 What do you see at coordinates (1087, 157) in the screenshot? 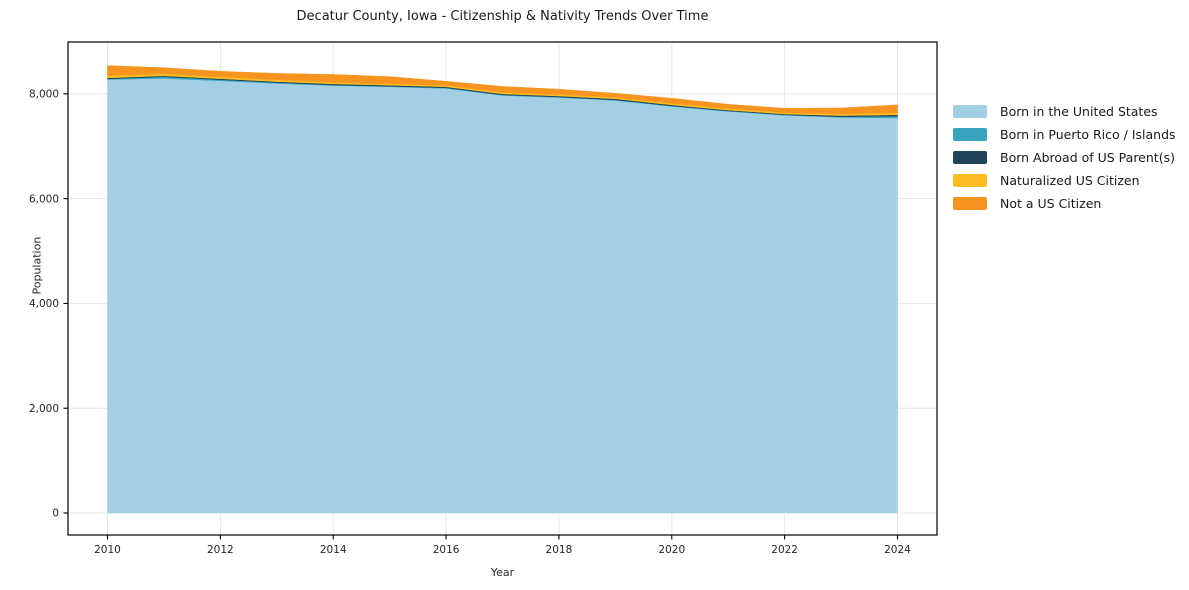
I see `legend-label-born-abroad: Born Abroad of US Parent(s)` at bounding box center [1087, 157].